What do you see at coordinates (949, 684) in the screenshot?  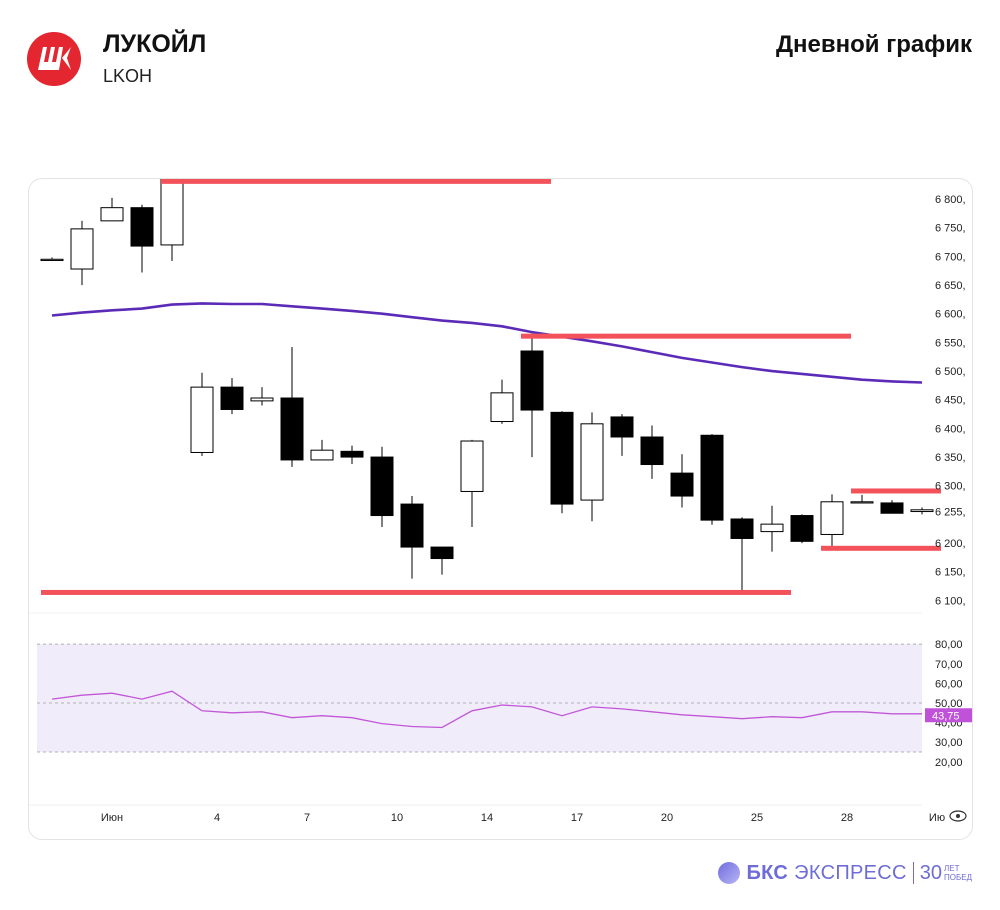 I see `rsi-tick-label: 60,00` at bounding box center [949, 684].